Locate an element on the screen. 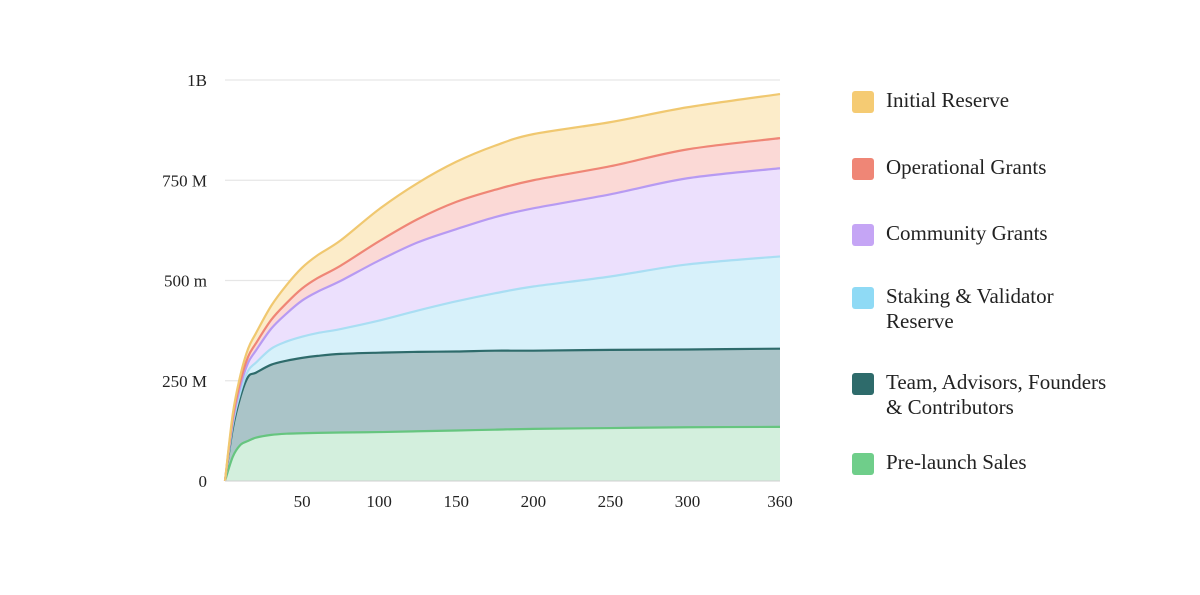 Image resolution: width=1200 pixels, height=595 pixels. line-team-advisors-founders-contributors is located at coordinates (502, 414).